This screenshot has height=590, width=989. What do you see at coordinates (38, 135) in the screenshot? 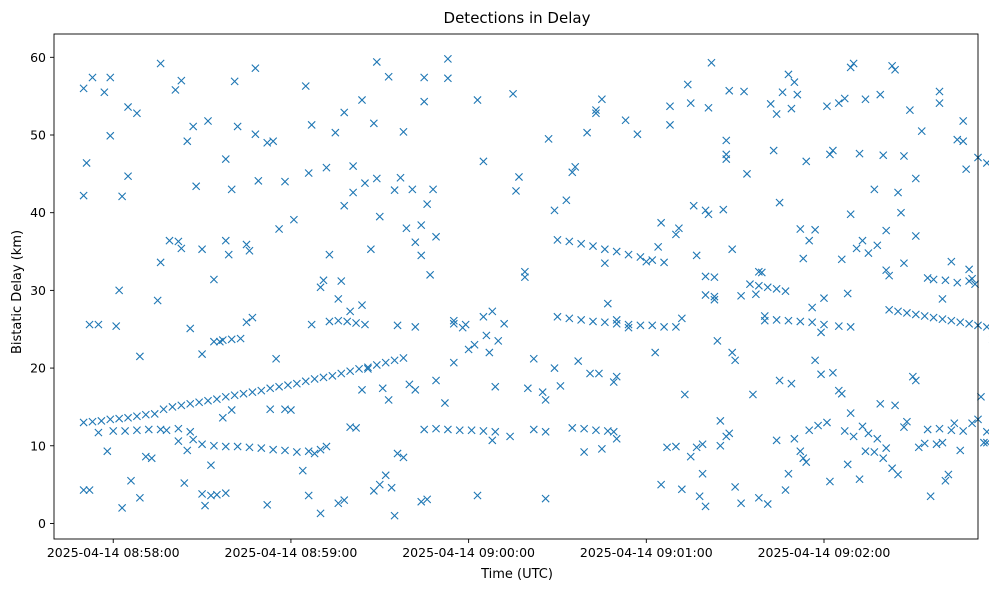
I see `y-tick-label: 50` at bounding box center [38, 135].